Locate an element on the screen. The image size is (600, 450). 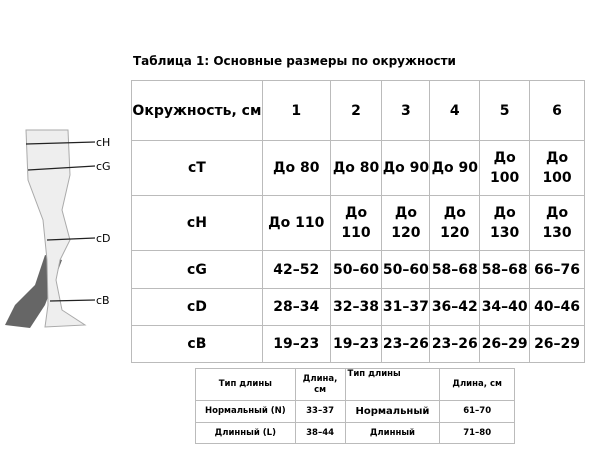
label-cD: cD is located at coordinates (103, 238).